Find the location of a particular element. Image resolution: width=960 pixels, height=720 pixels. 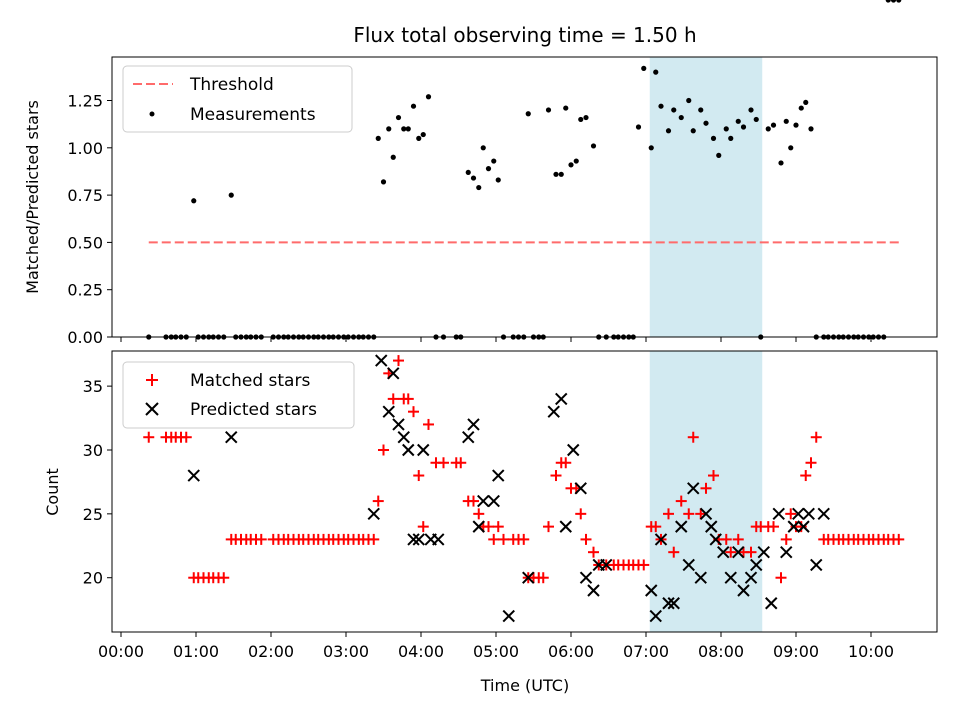

bottom-y-tick-label-2: 30 is located at coordinates (93, 450).